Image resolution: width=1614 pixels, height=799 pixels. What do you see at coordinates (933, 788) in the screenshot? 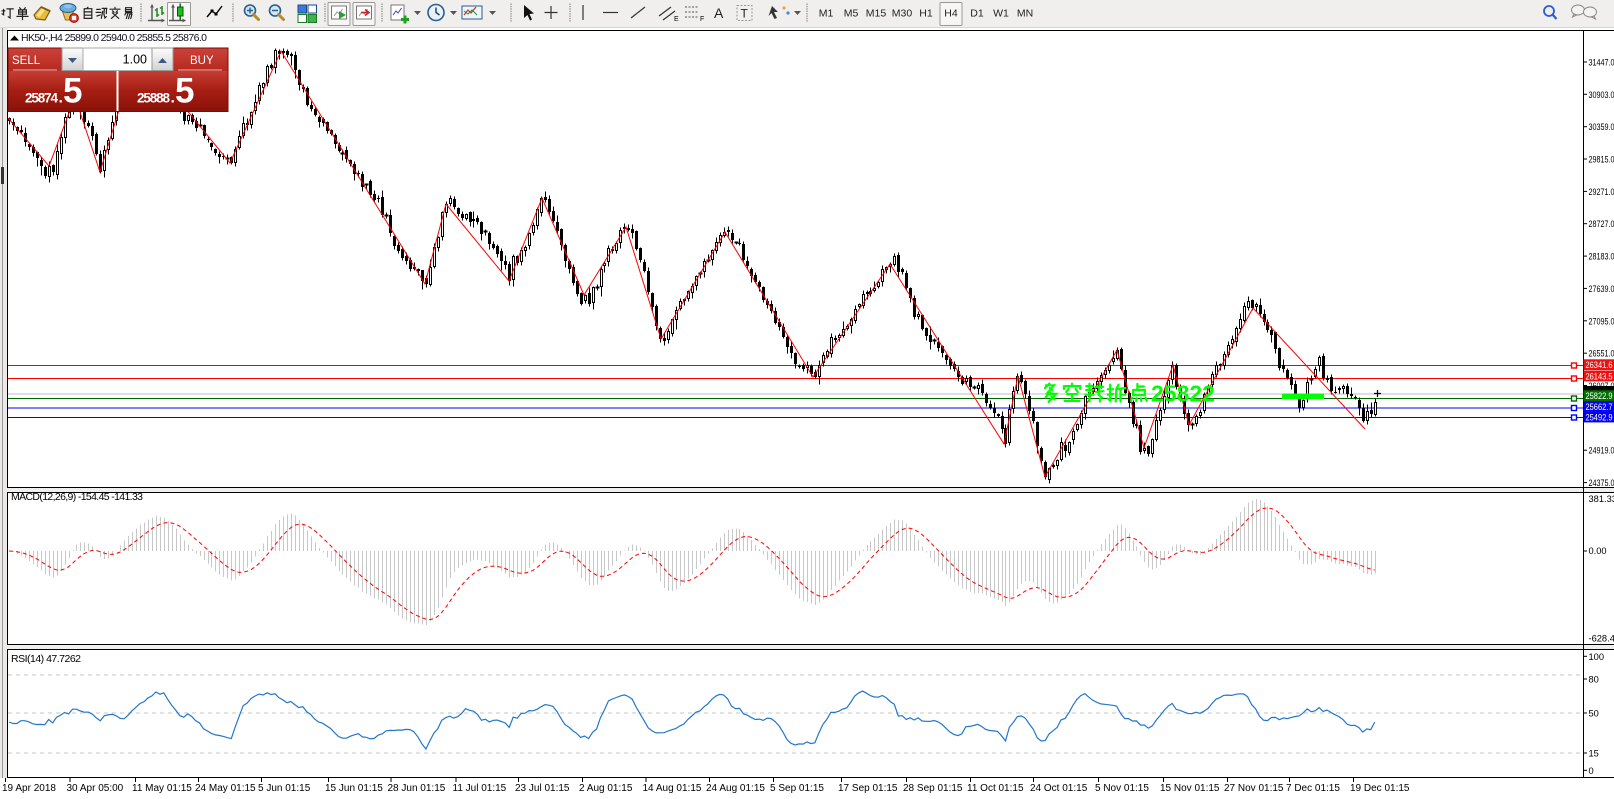
I see `svg-text: 28 Sep 01:15` at bounding box center [933, 788].